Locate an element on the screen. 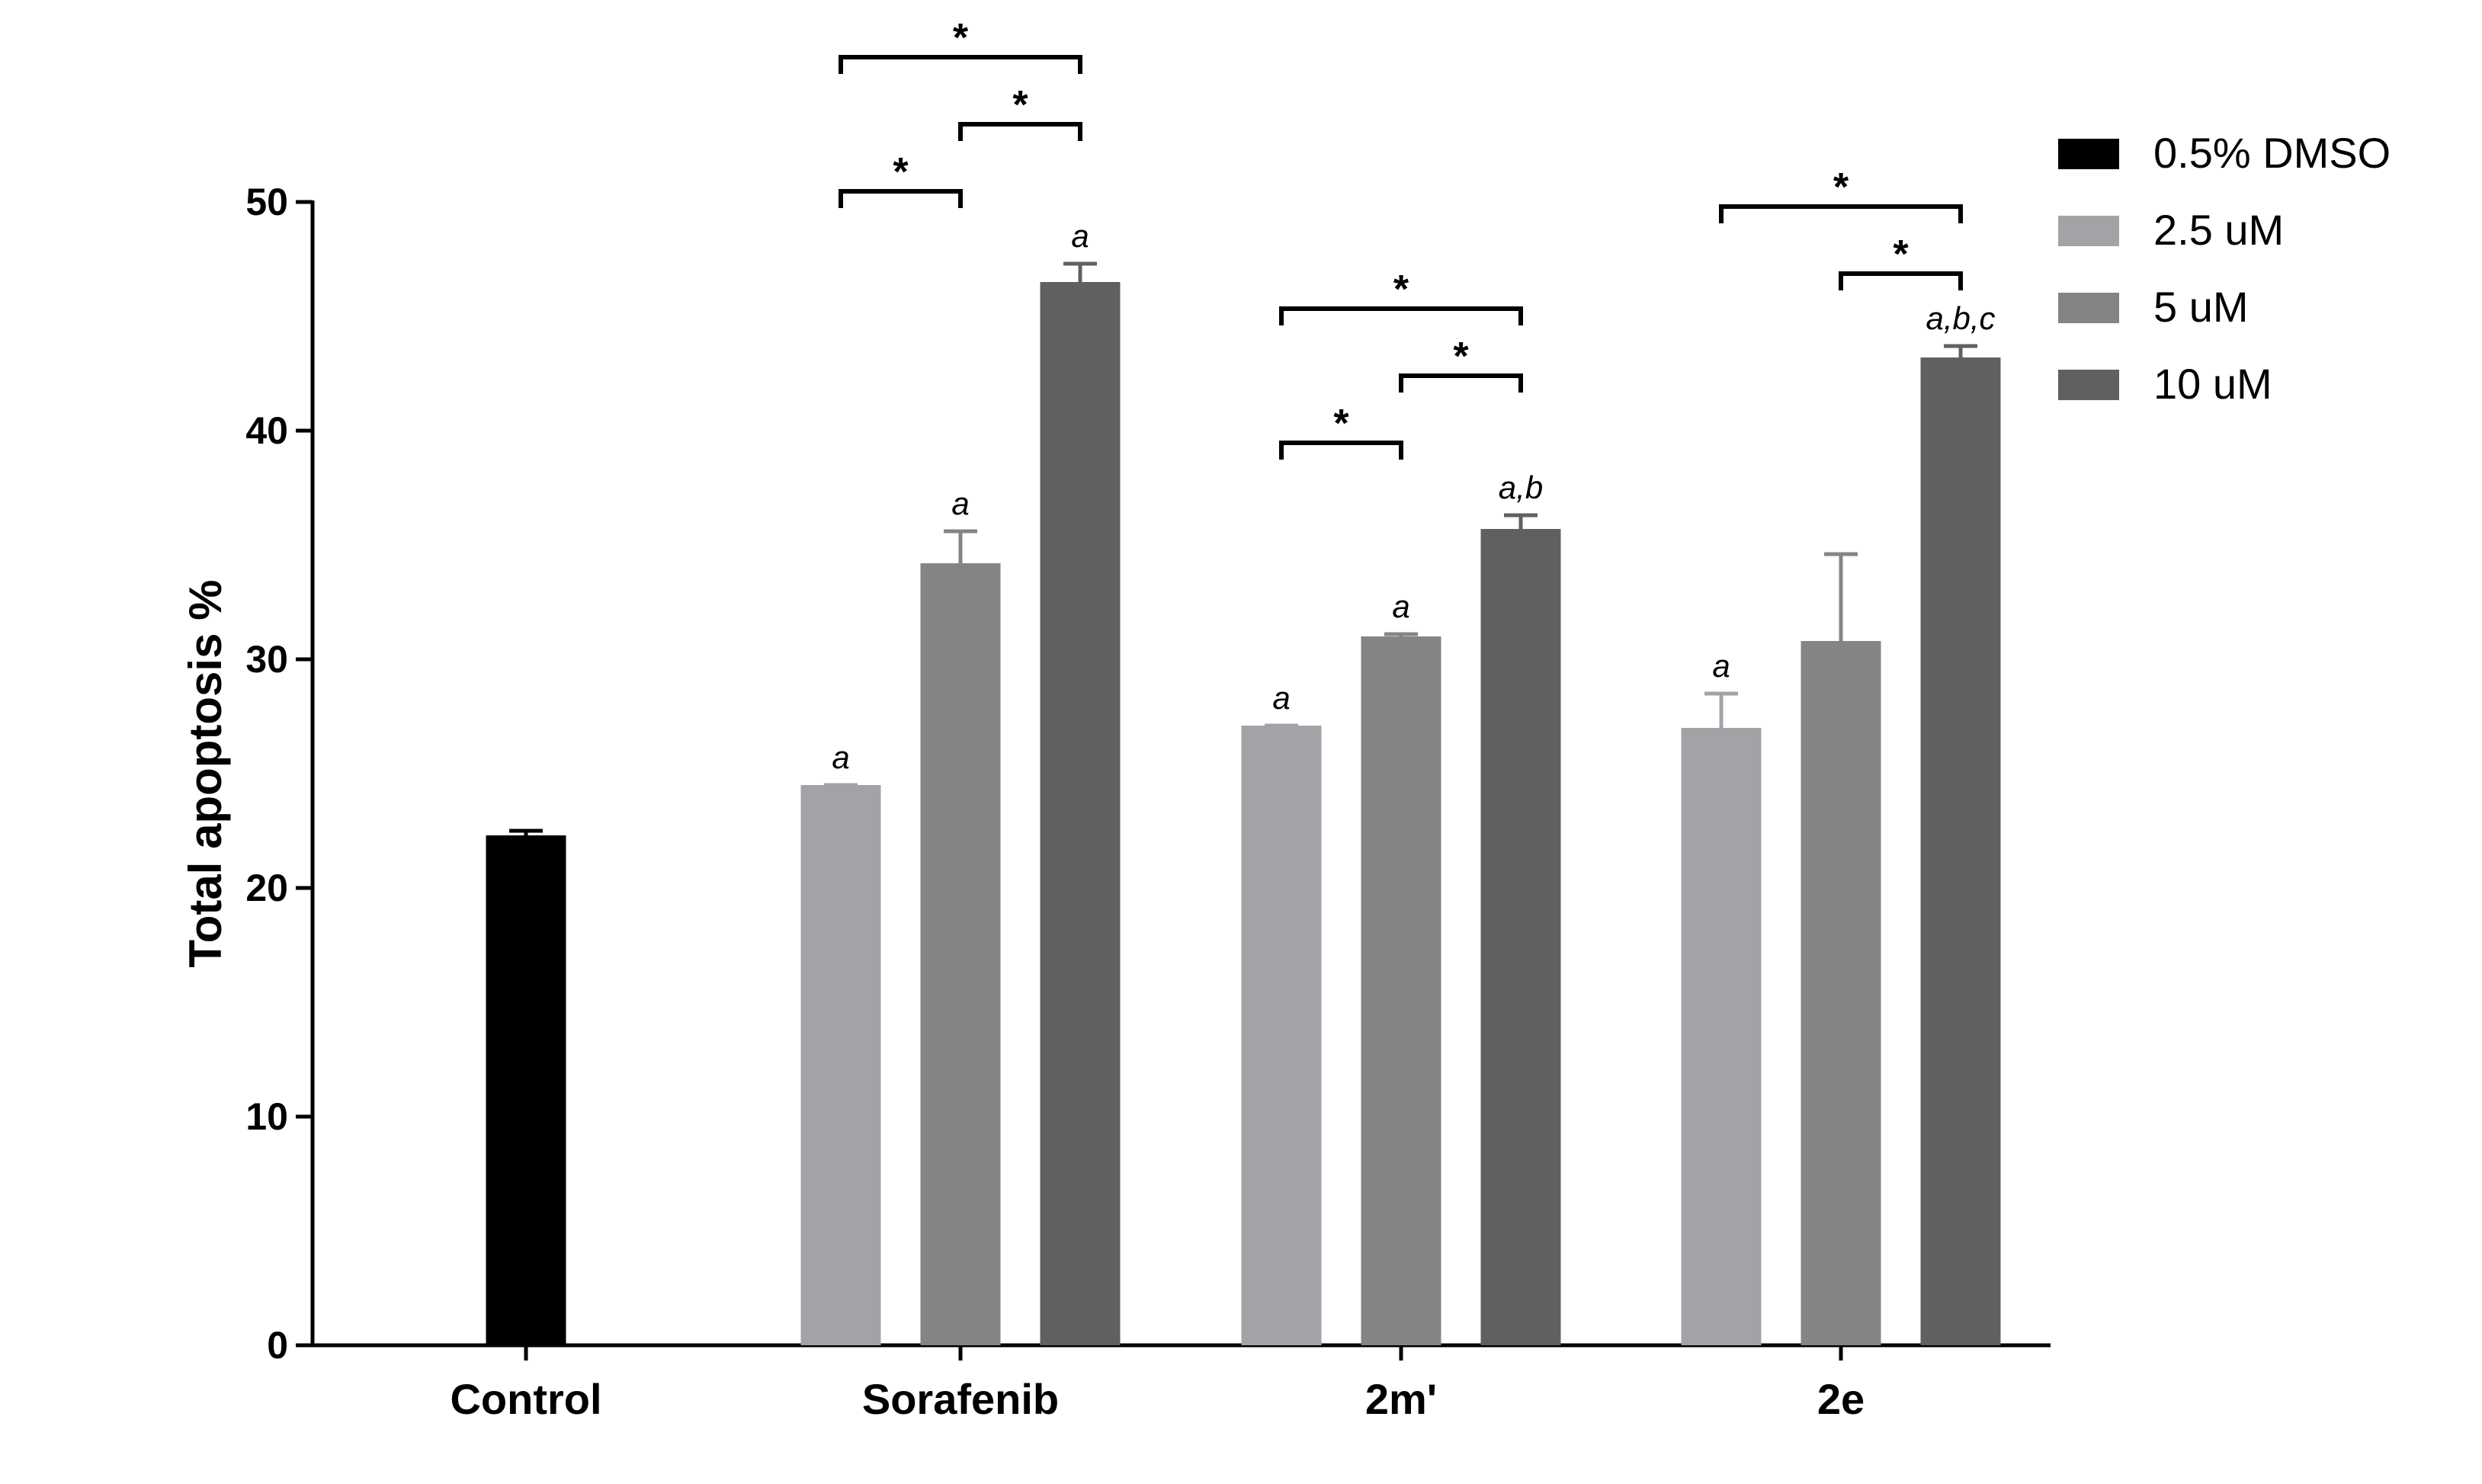 The image size is (2482, 1484). y-tick-label: 0 is located at coordinates (277, 1345).